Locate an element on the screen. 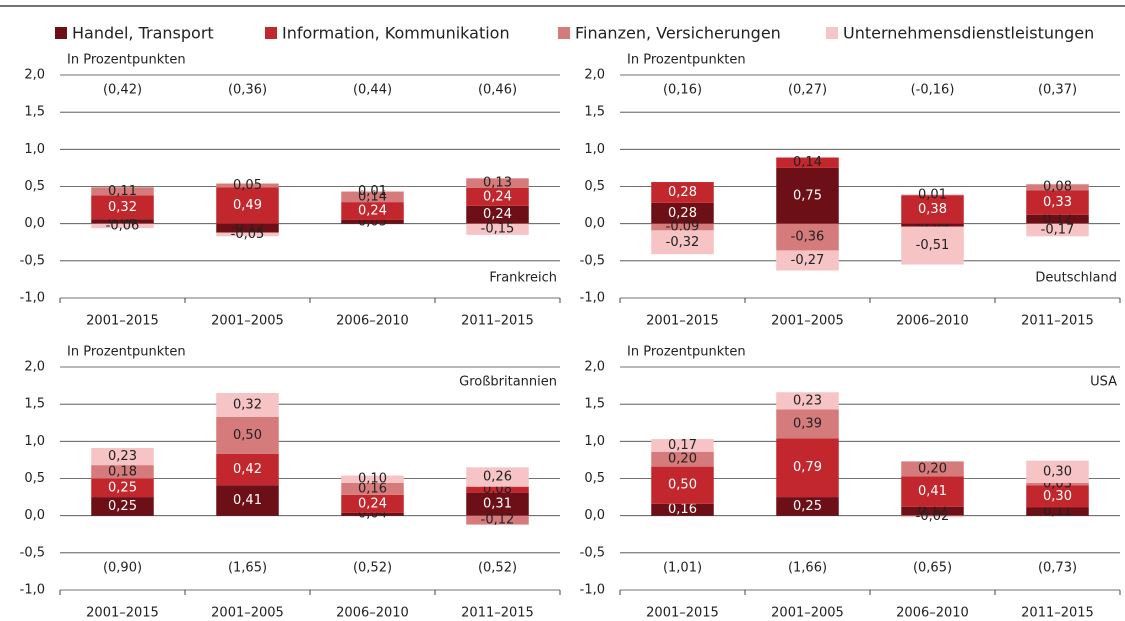 The image size is (1125, 621). value-label: 0,49 is located at coordinates (247, 205).